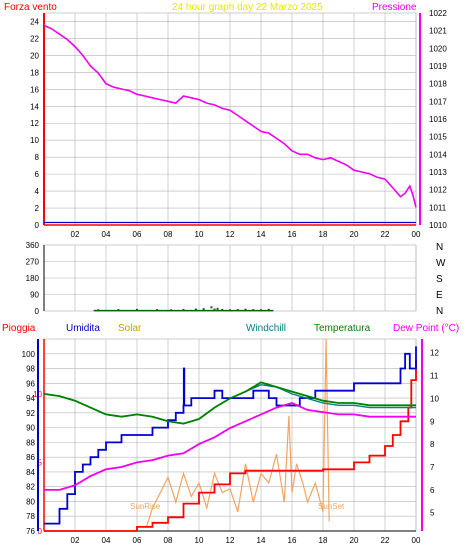  What do you see at coordinates (29, 354) in the screenshot?
I see `humidity-y-tick-label: 100` at bounding box center [29, 354].